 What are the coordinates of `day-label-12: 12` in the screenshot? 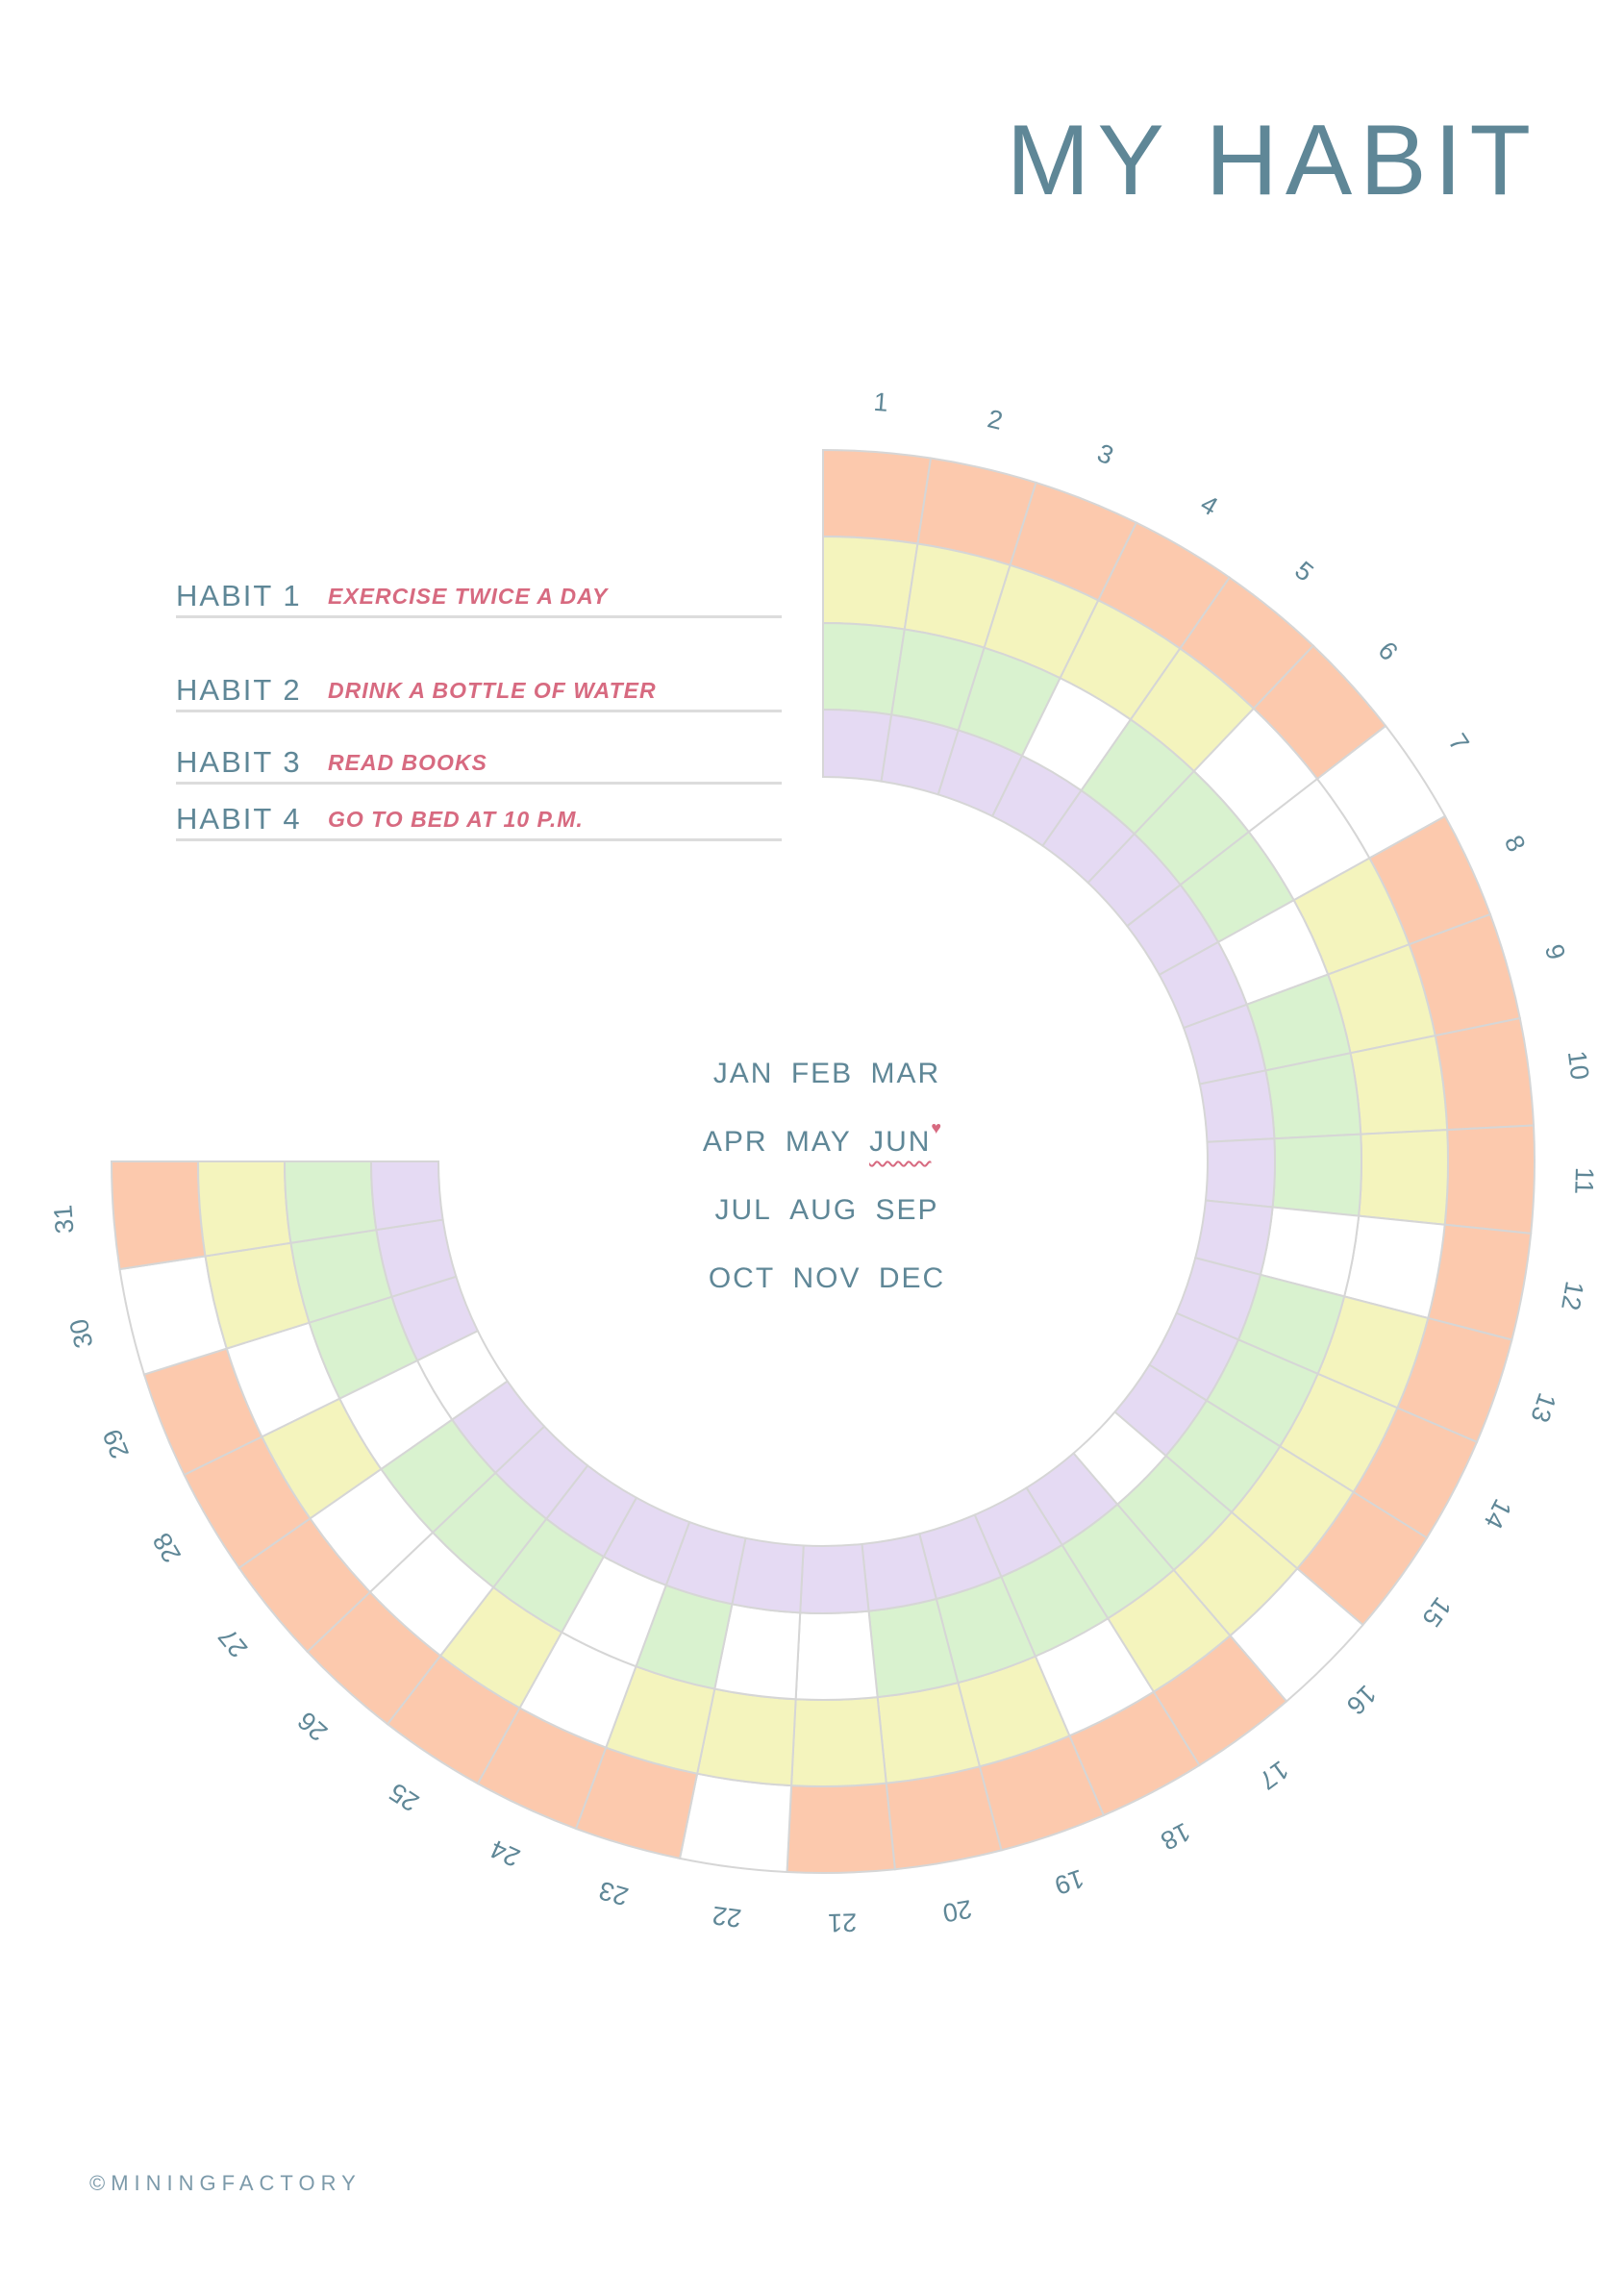 It's located at (1572, 1295).